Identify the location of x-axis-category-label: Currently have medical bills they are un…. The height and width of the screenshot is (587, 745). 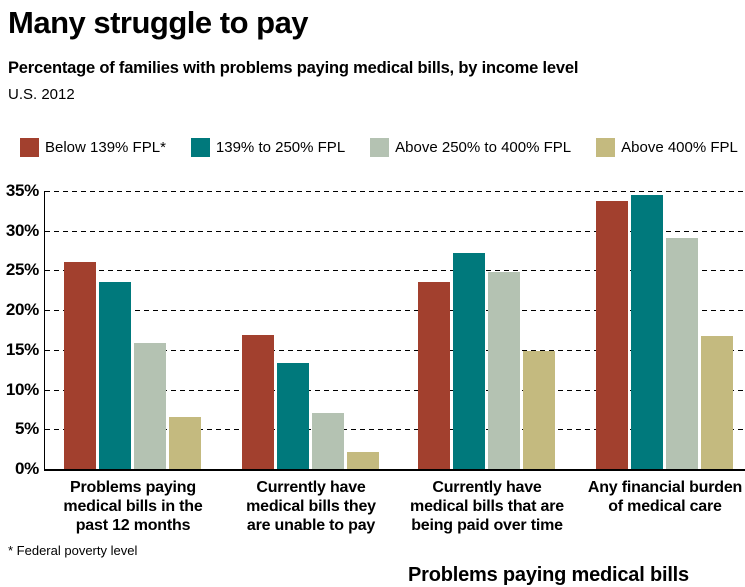
(311, 506).